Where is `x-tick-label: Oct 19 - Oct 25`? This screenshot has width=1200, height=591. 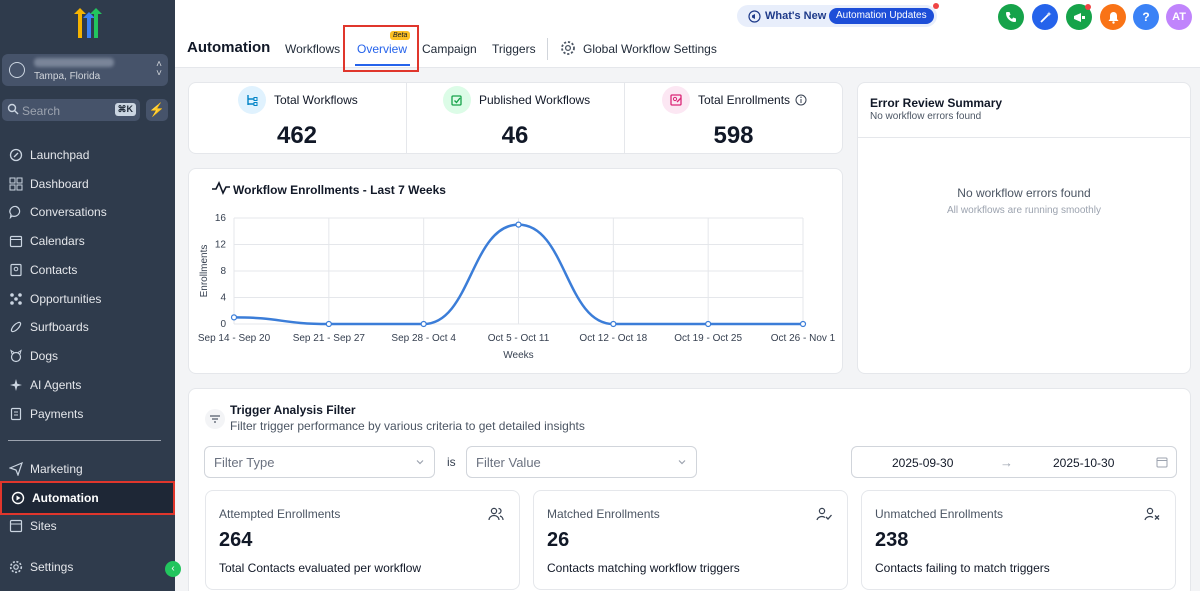 x-tick-label: Oct 19 - Oct 25 is located at coordinates (708, 338).